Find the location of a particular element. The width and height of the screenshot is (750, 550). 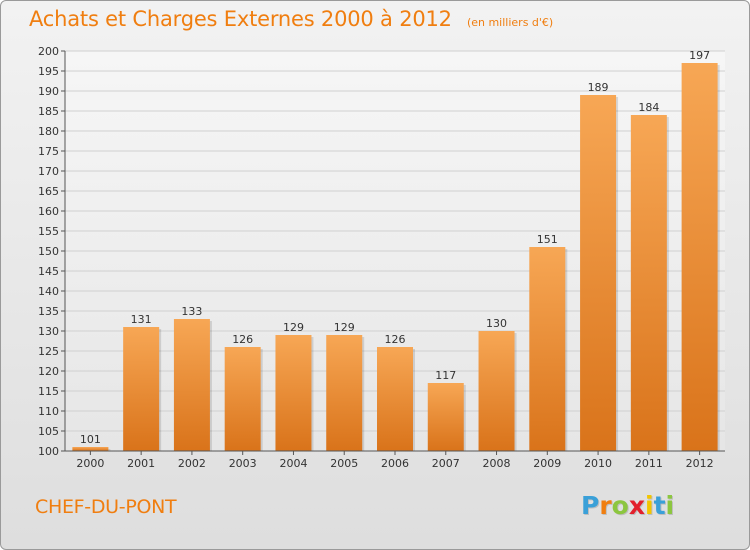

x-tick-label: 2008 is located at coordinates (497, 463).